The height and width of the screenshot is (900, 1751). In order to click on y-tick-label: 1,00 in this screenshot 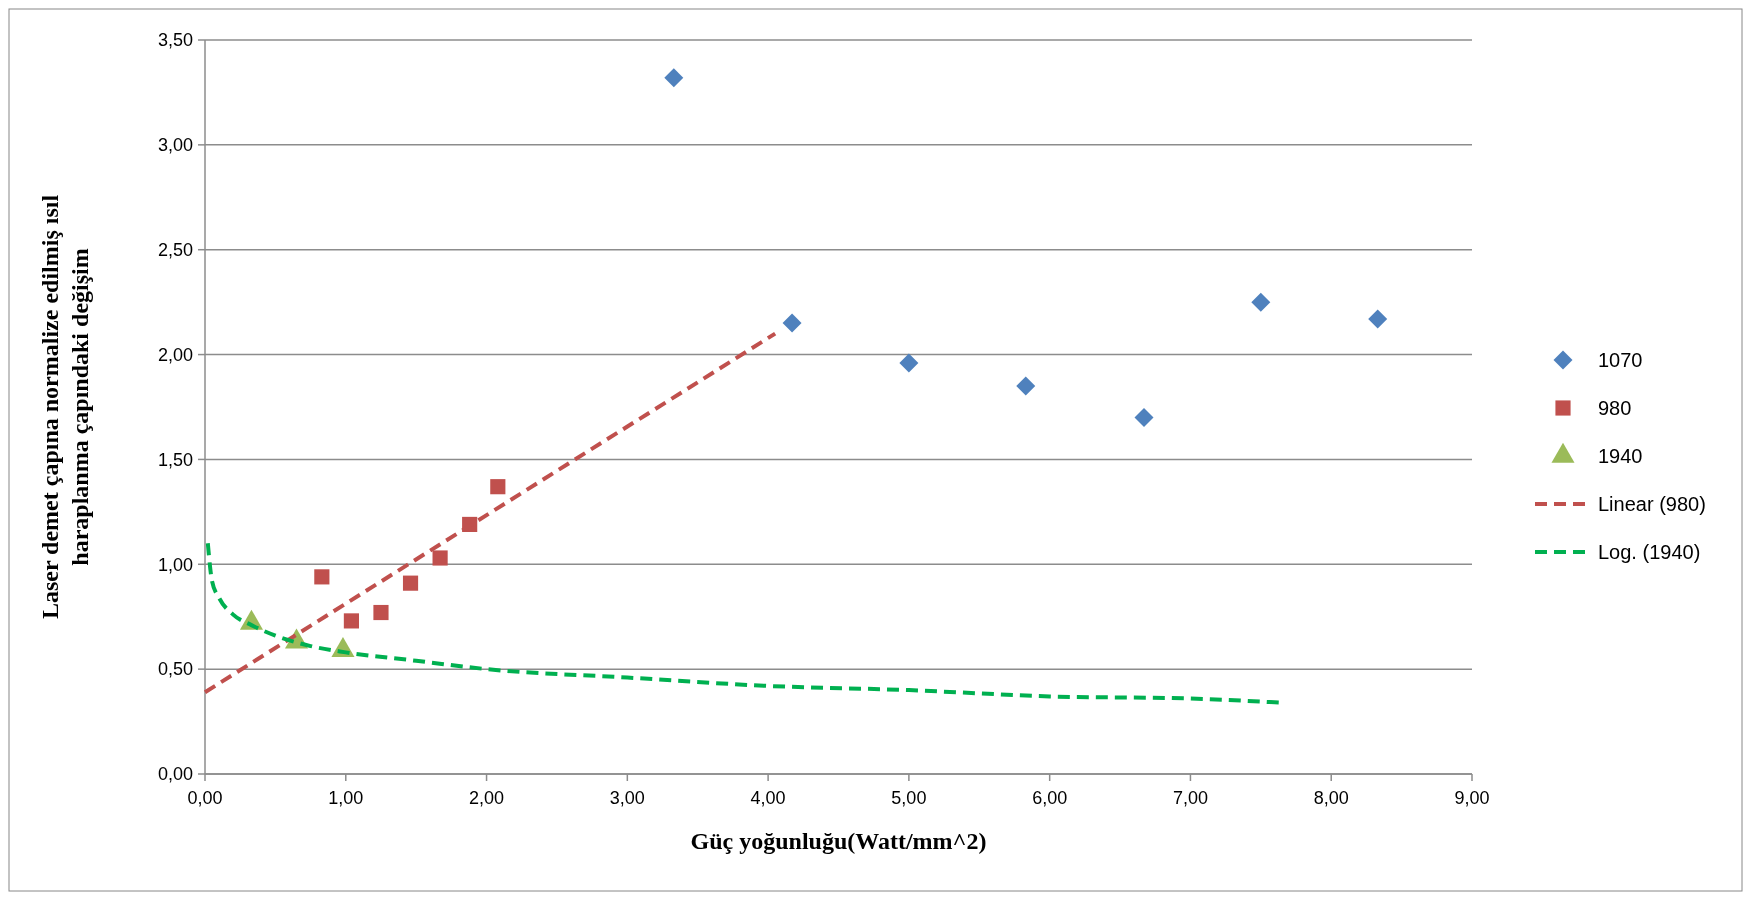, I will do `click(175, 564)`.